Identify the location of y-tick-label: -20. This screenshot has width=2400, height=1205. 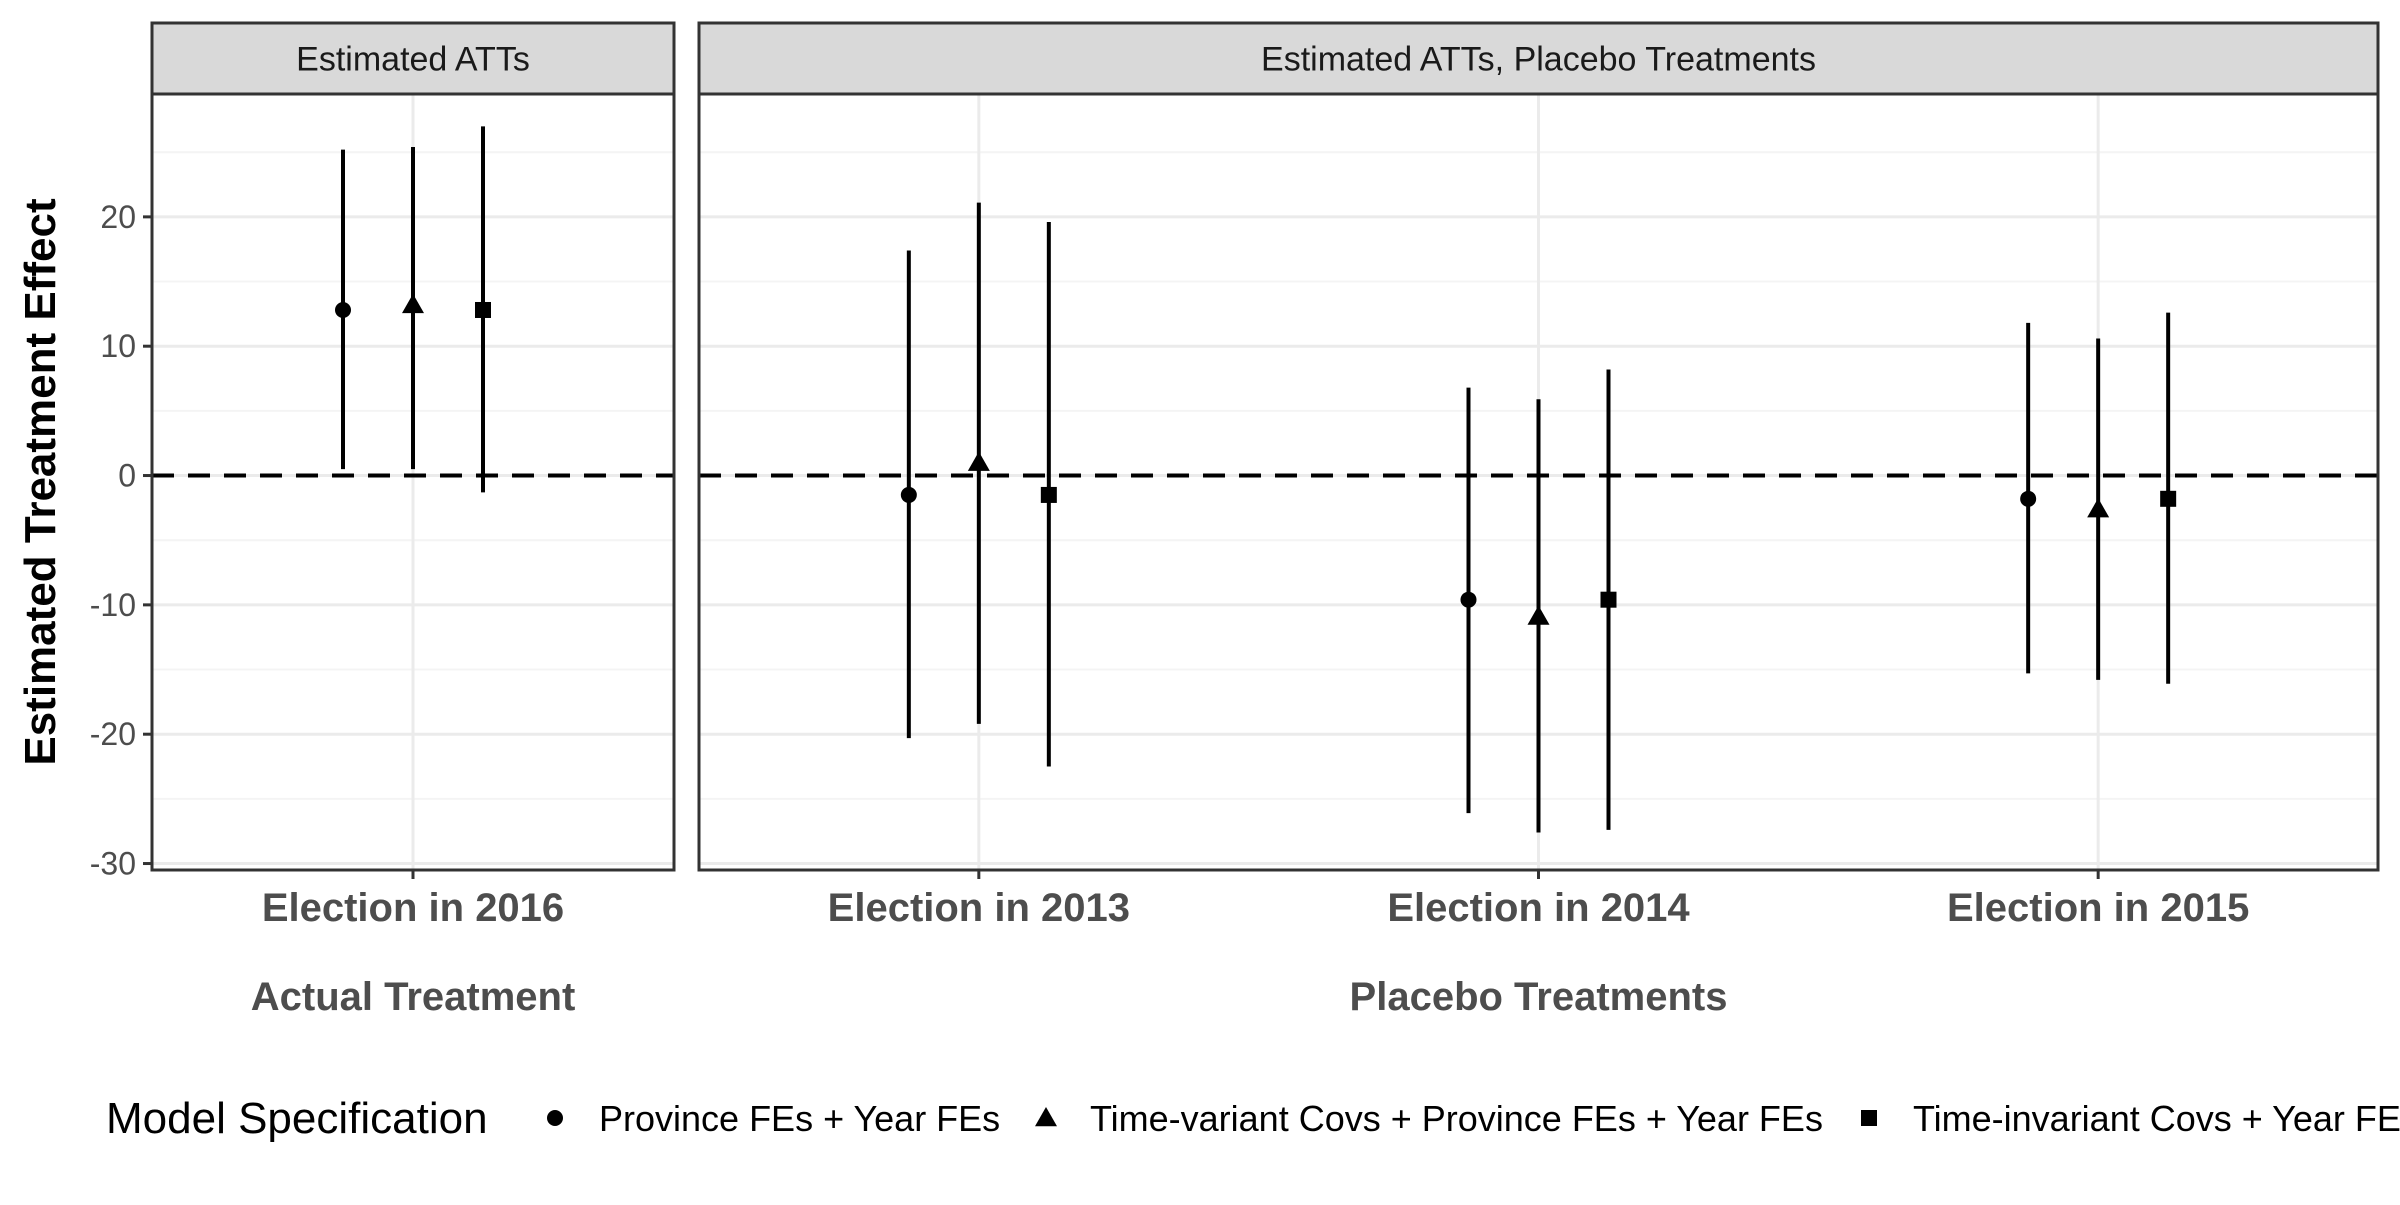
(113, 734).